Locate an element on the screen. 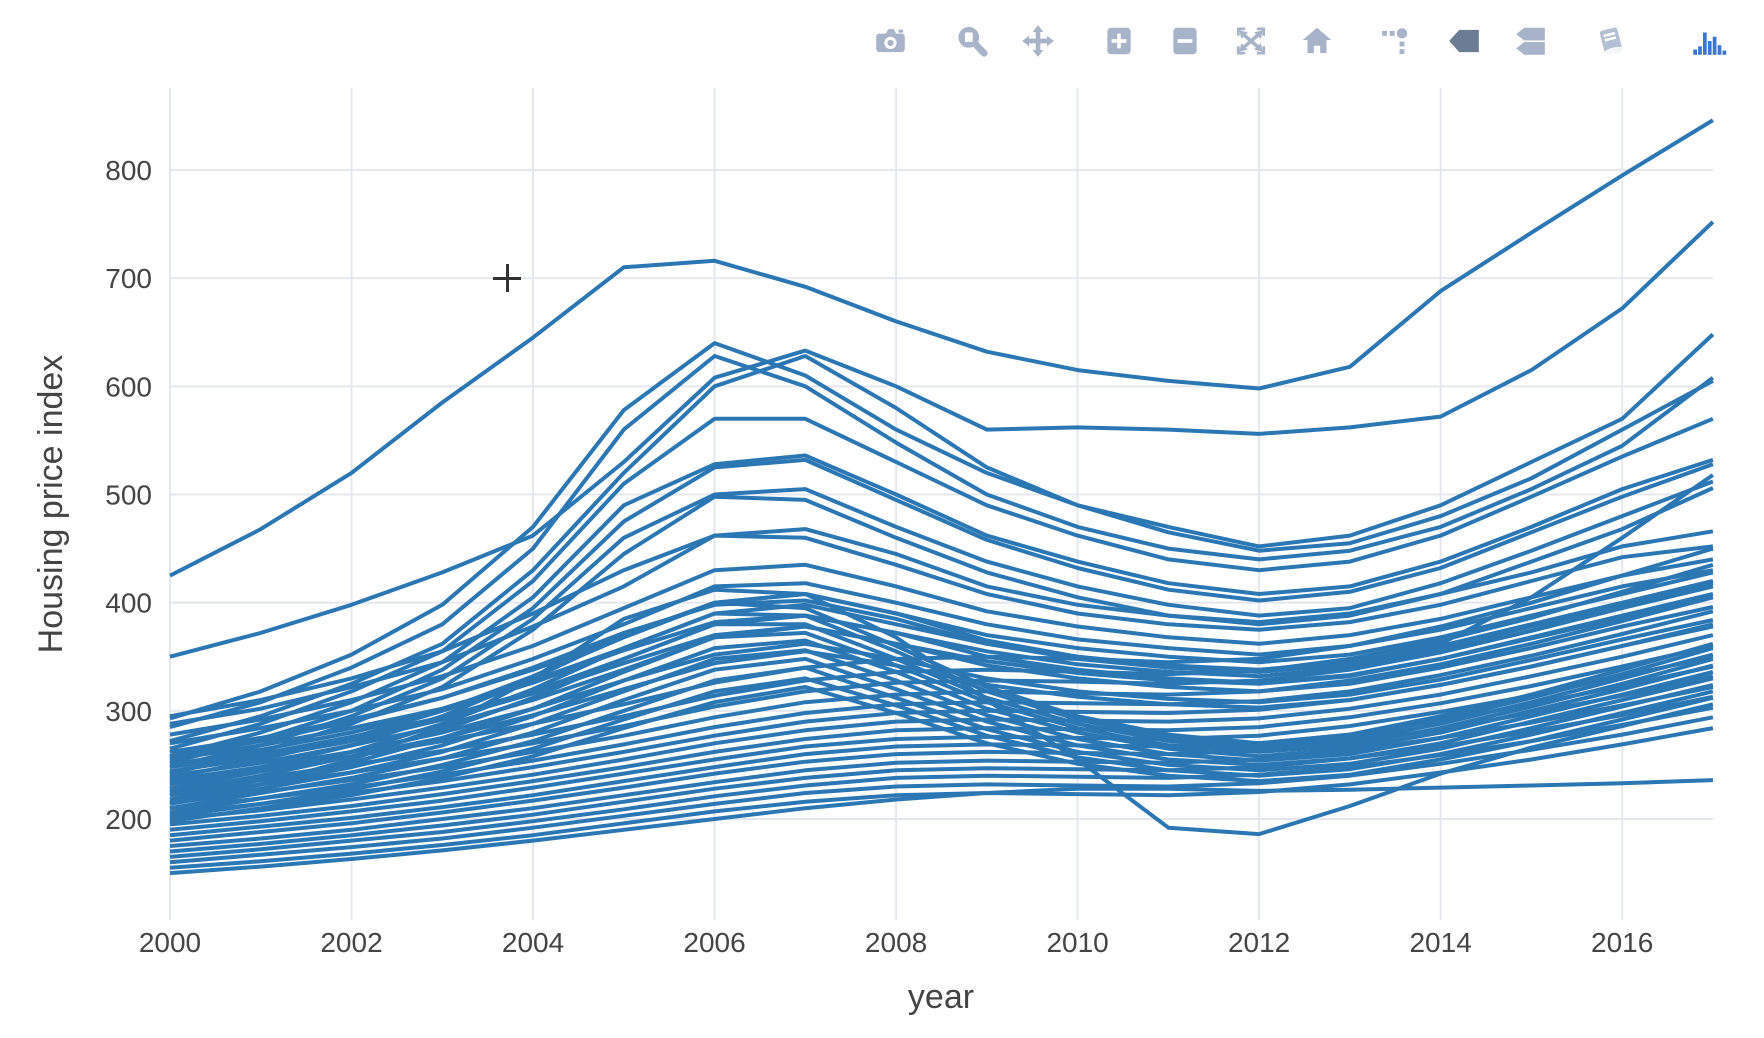 The image size is (1764, 1038). y-axis-title: Housing price index is located at coordinates (51, 504).